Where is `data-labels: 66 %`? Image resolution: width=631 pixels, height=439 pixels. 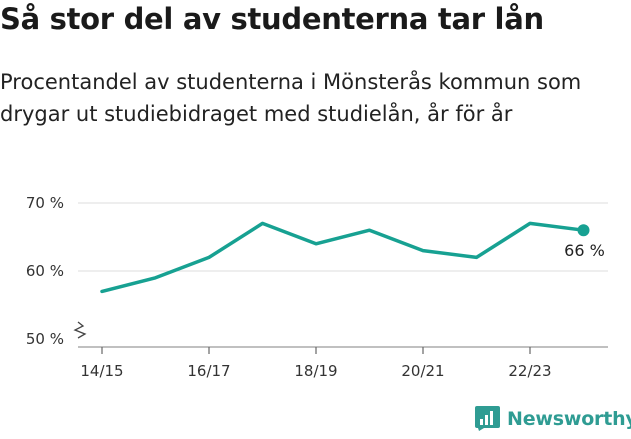 data-labels: 66 % is located at coordinates (584, 250).